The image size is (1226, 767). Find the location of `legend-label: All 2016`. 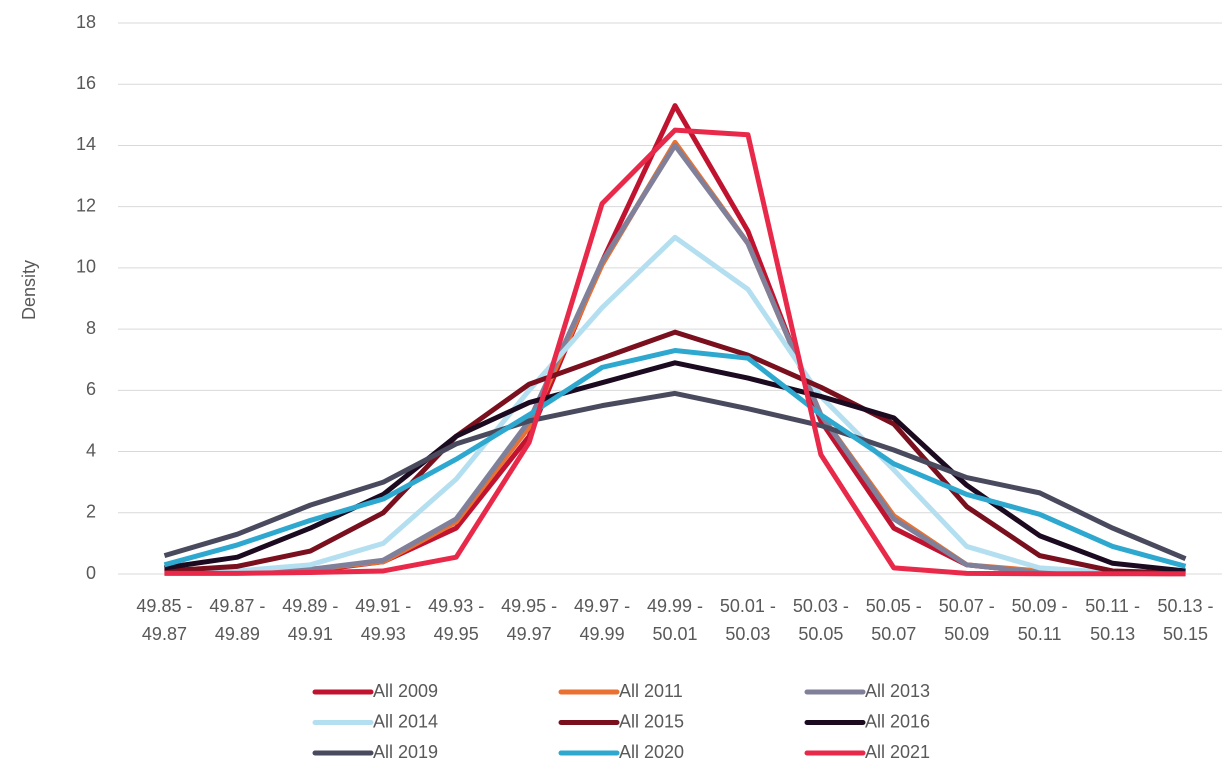

legend-label: All 2016 is located at coordinates (897, 721).